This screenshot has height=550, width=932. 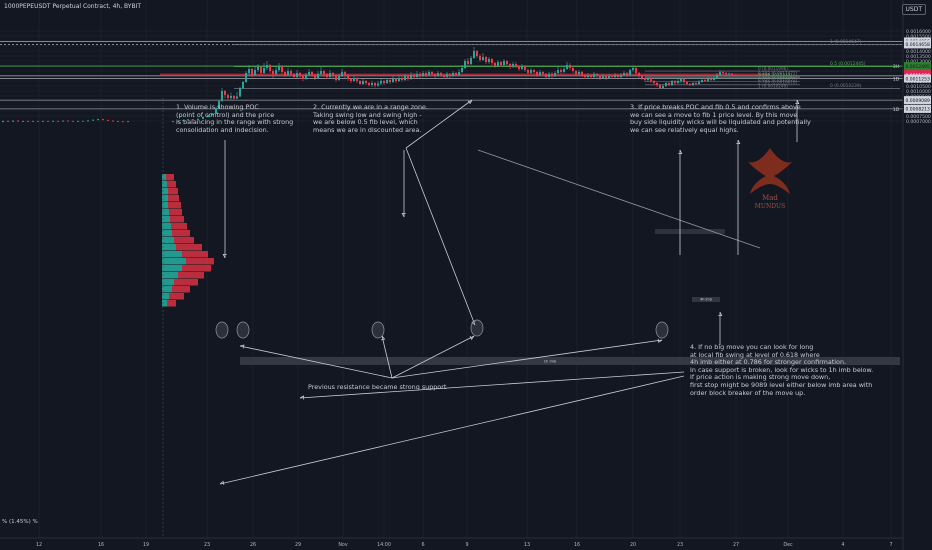 I want to click on y-tick-label: 0.0016000, so click(x=918, y=32).